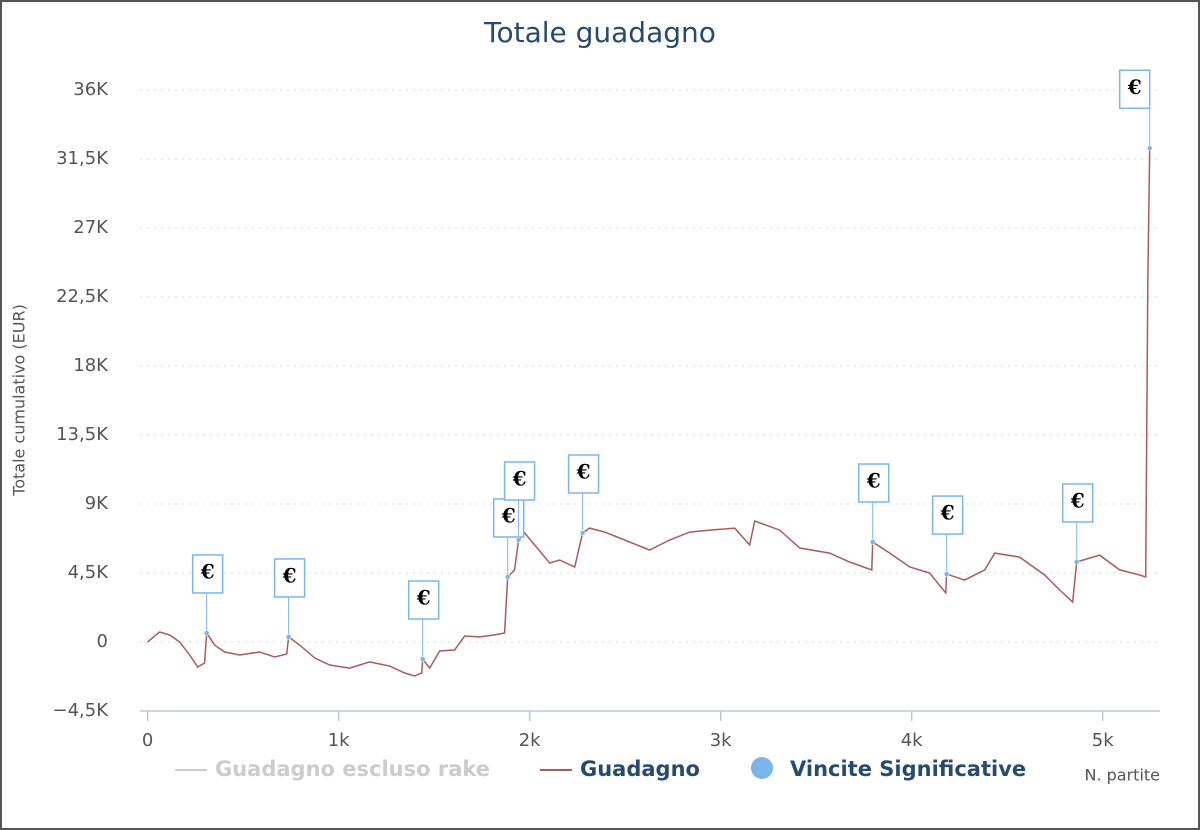 The height and width of the screenshot is (830, 1200). What do you see at coordinates (1103, 740) in the screenshot?
I see `x-tick-label: 5k` at bounding box center [1103, 740].